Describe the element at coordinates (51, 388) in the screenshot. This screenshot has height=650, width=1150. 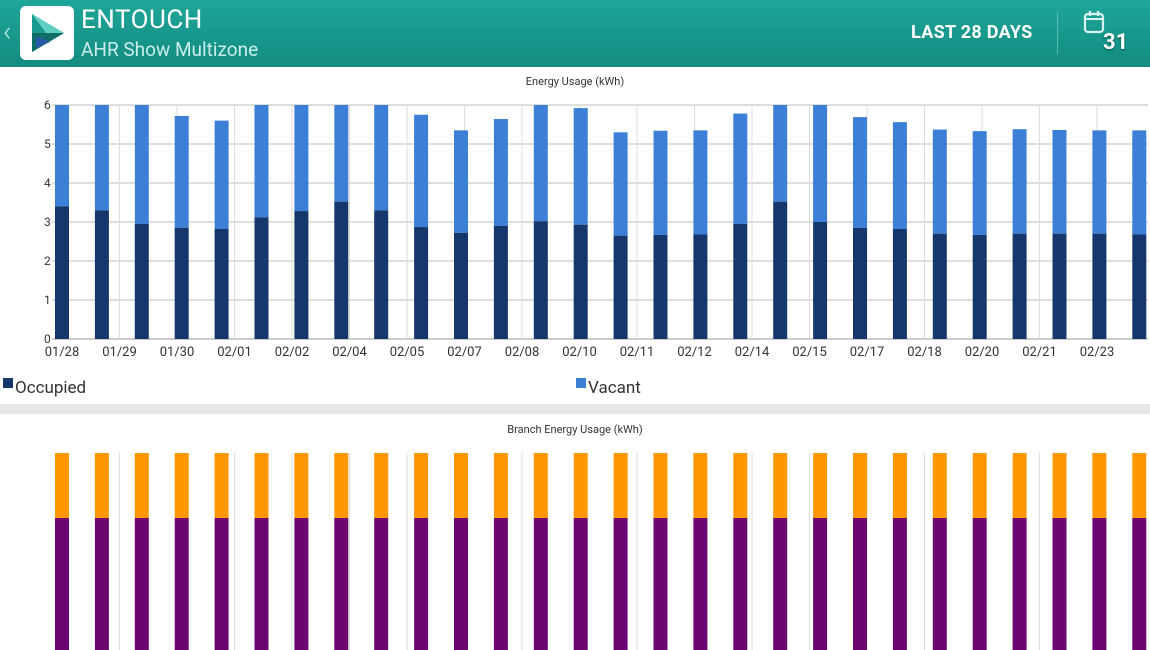
I see `legend-occupied-label: Occupied` at that location.